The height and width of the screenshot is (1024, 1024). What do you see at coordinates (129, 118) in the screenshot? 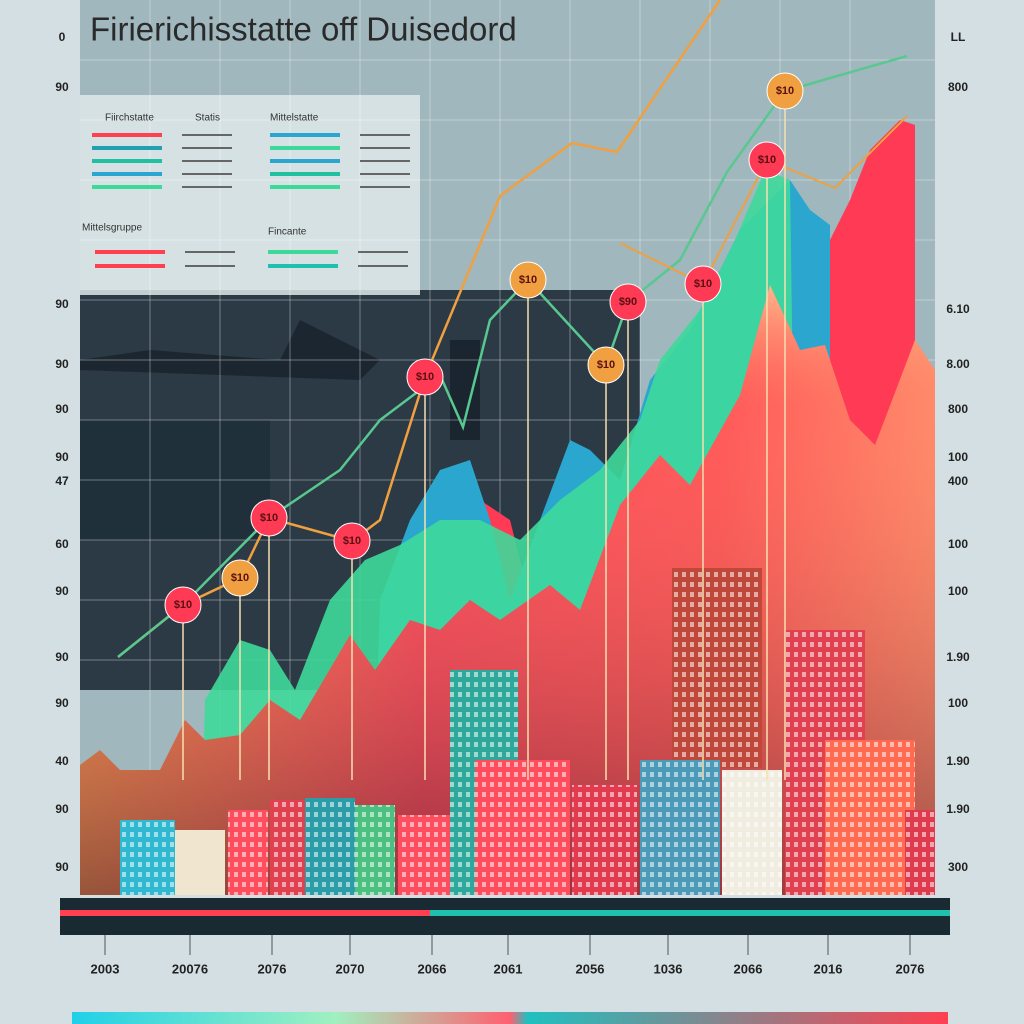
I see `legend-heading: Fiirchstatte` at bounding box center [129, 118].